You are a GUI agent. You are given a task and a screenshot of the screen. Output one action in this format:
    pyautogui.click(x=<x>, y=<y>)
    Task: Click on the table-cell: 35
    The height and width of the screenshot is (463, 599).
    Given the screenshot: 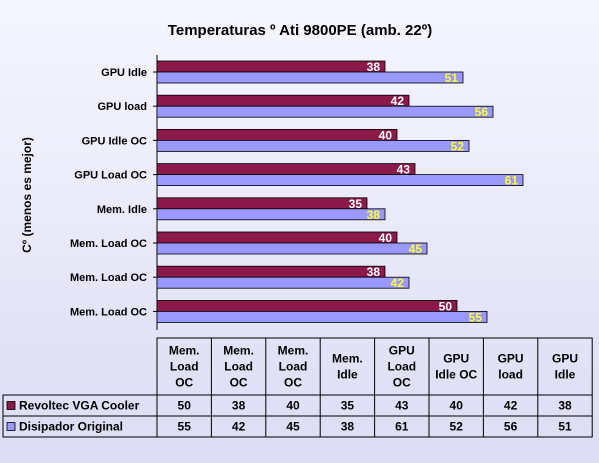 What is the action you would take?
    pyautogui.click(x=348, y=406)
    